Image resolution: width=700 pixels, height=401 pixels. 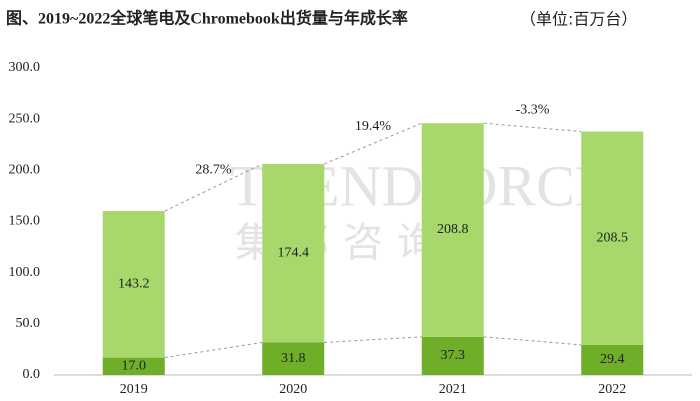 What do you see at coordinates (25, 221) in the screenshot?
I see `y-tick-label: 150.0` at bounding box center [25, 221].